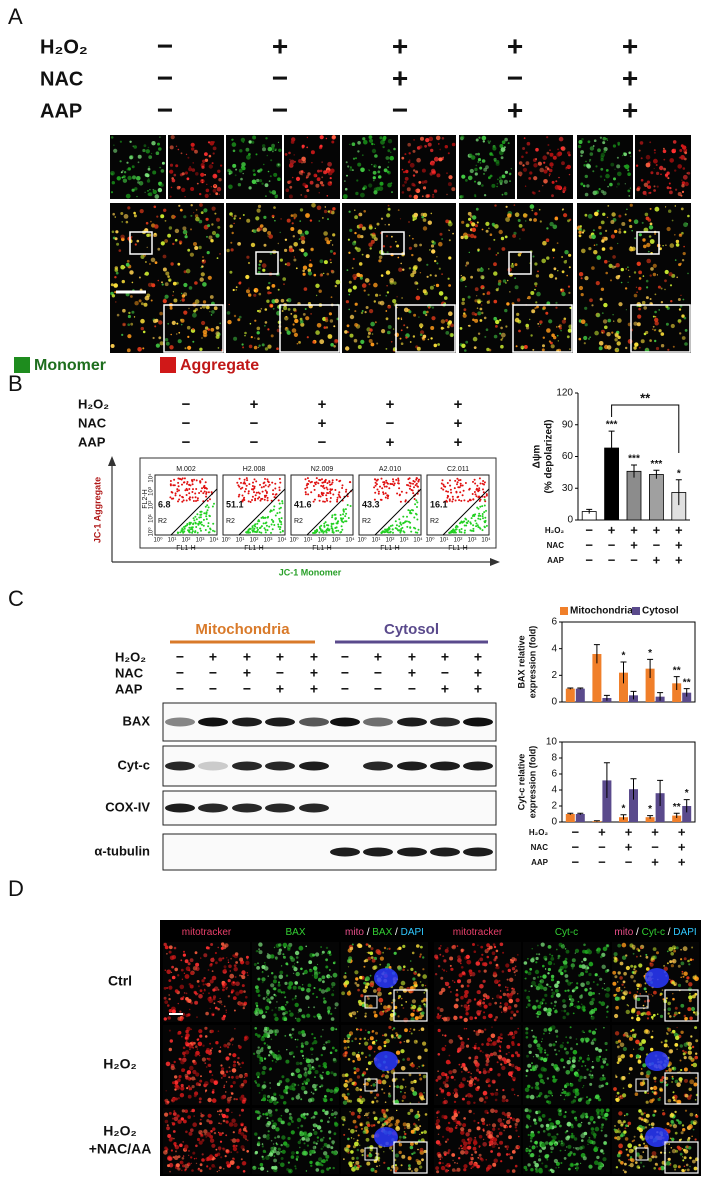  What do you see at coordinates (657, 978) in the screenshot?
I see `nucleus` at bounding box center [657, 978].